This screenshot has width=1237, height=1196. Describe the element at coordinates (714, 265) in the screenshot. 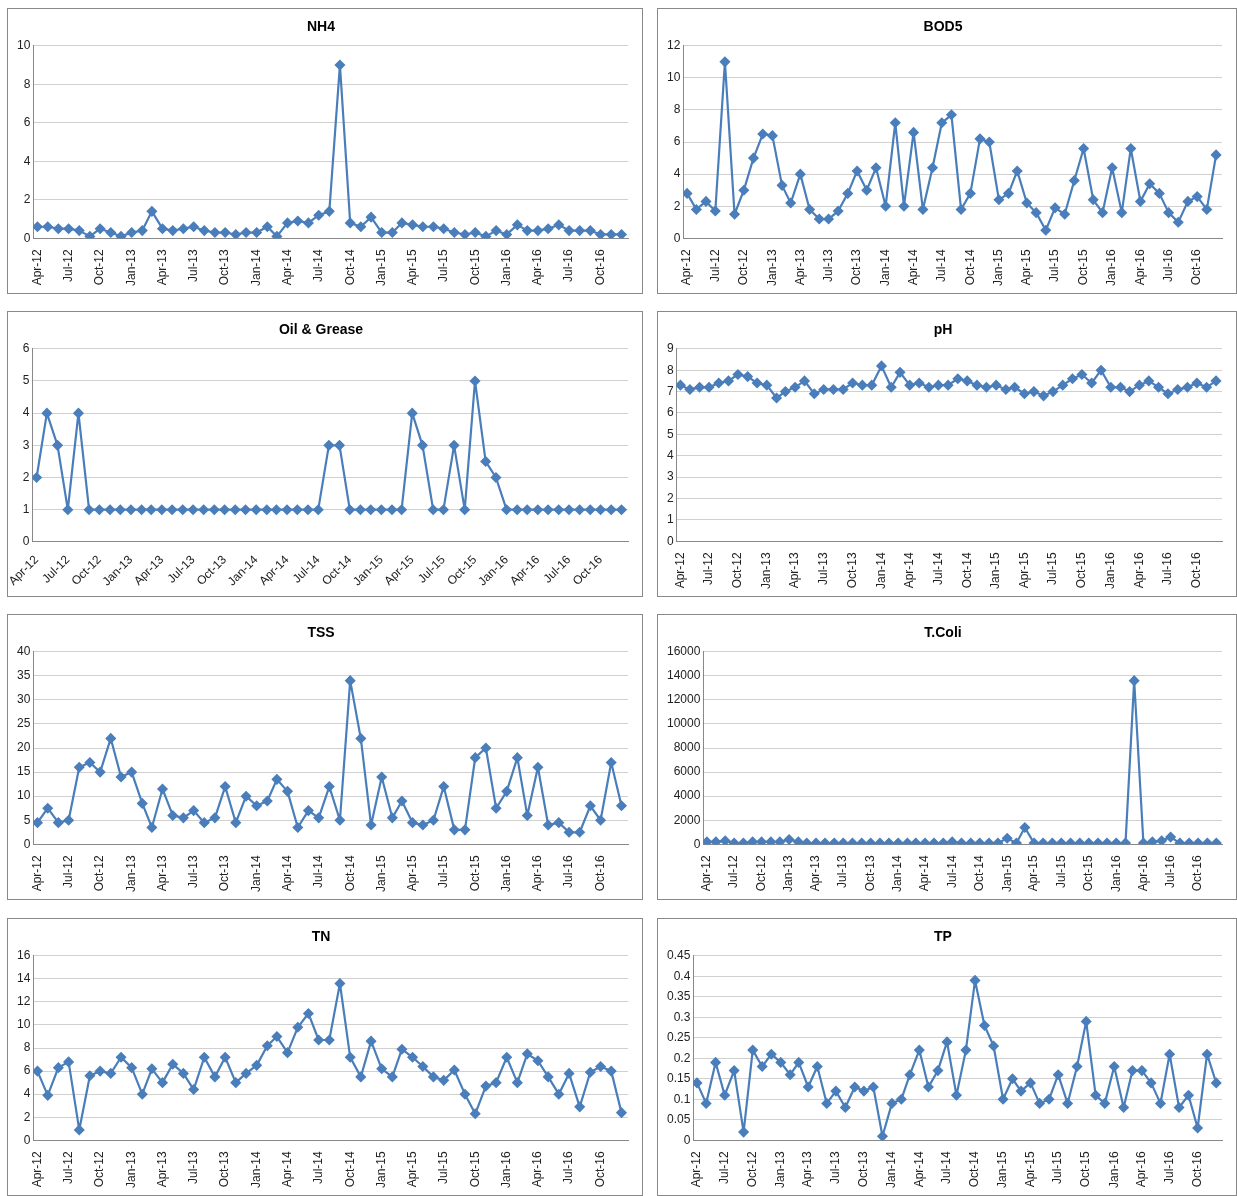

I see `x-tick-label: Jul-12` at that location.